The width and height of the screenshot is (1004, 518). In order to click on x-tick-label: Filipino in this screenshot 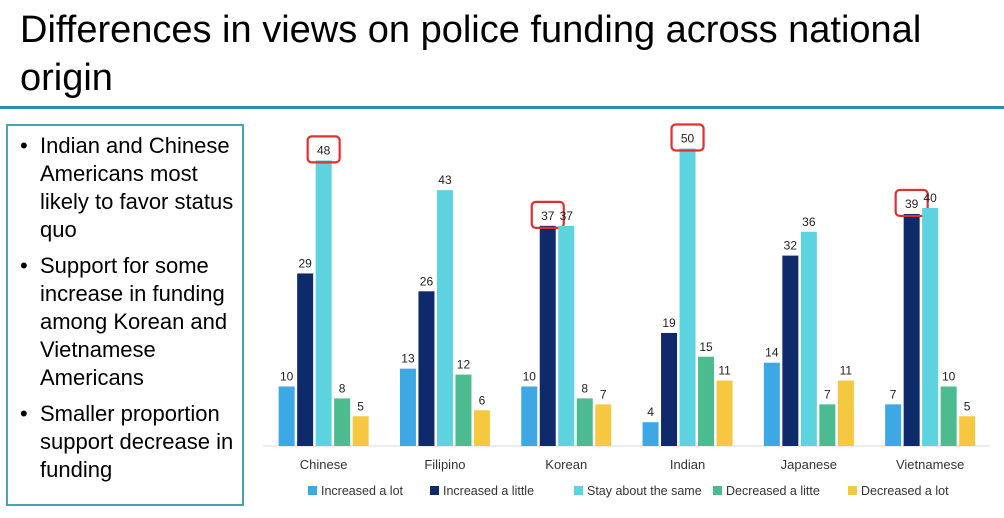, I will do `click(444, 464)`.